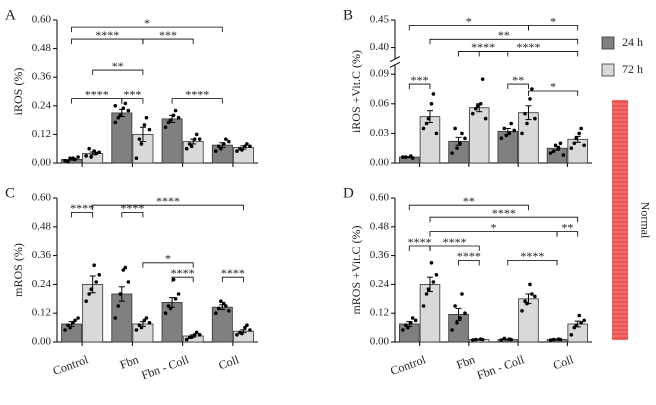 The height and width of the screenshot is (405, 656). I want to click on x-tick-label: Fbn, so click(129, 362).